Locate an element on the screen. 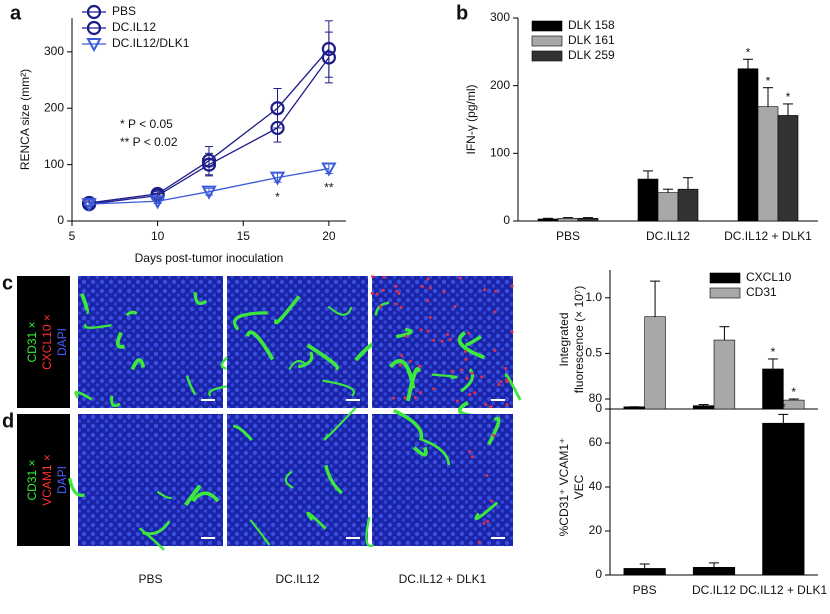 The image size is (830, 614). y-tick-label: 80 is located at coordinates (596, 398).